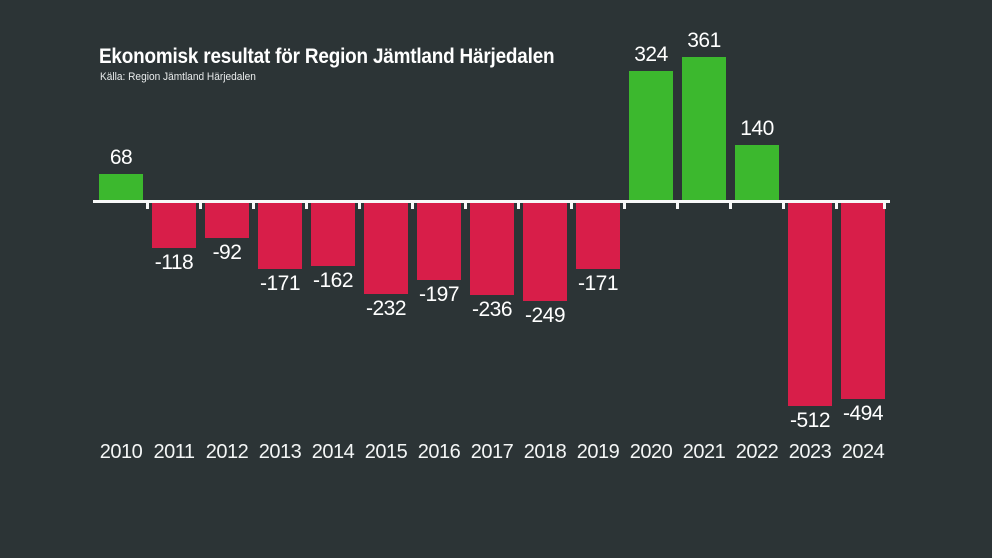 The image size is (992, 558). Describe the element at coordinates (598, 284) in the screenshot. I see `value-label-2019: -171` at that location.